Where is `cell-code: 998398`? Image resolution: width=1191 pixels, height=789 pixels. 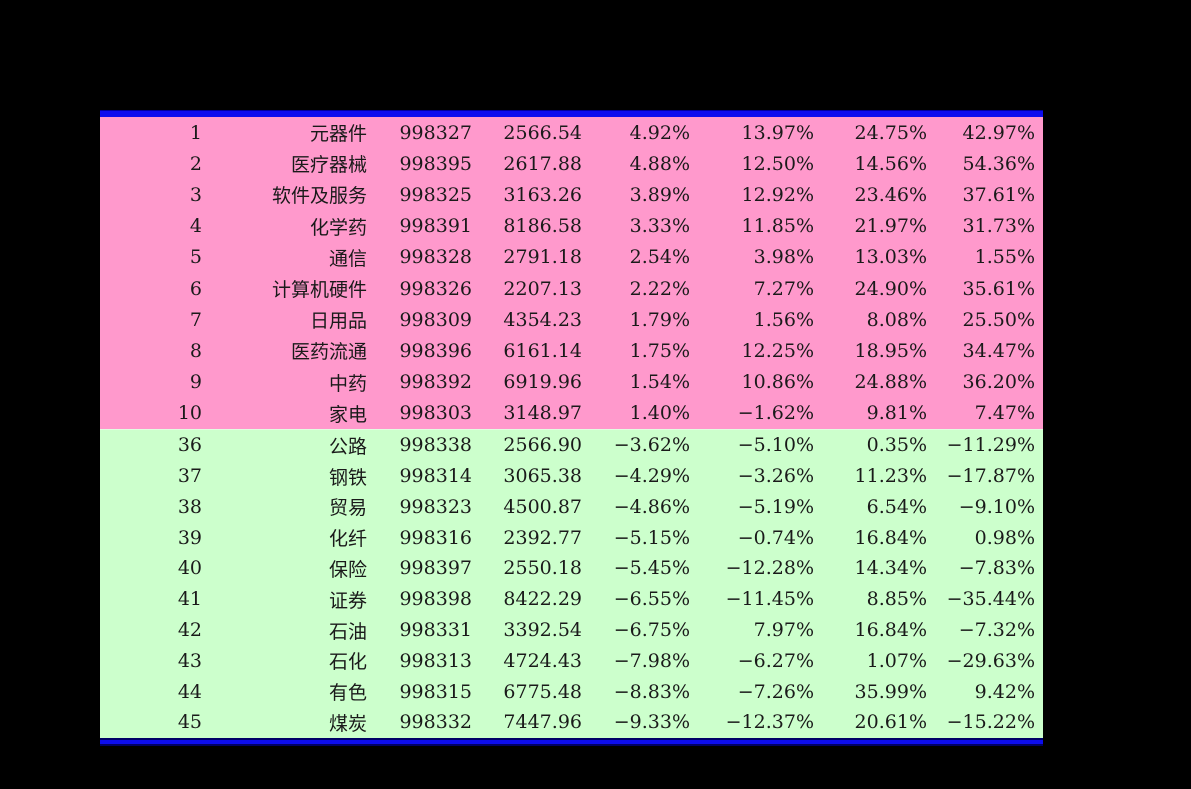 cell-code: 998398 is located at coordinates (435, 599).